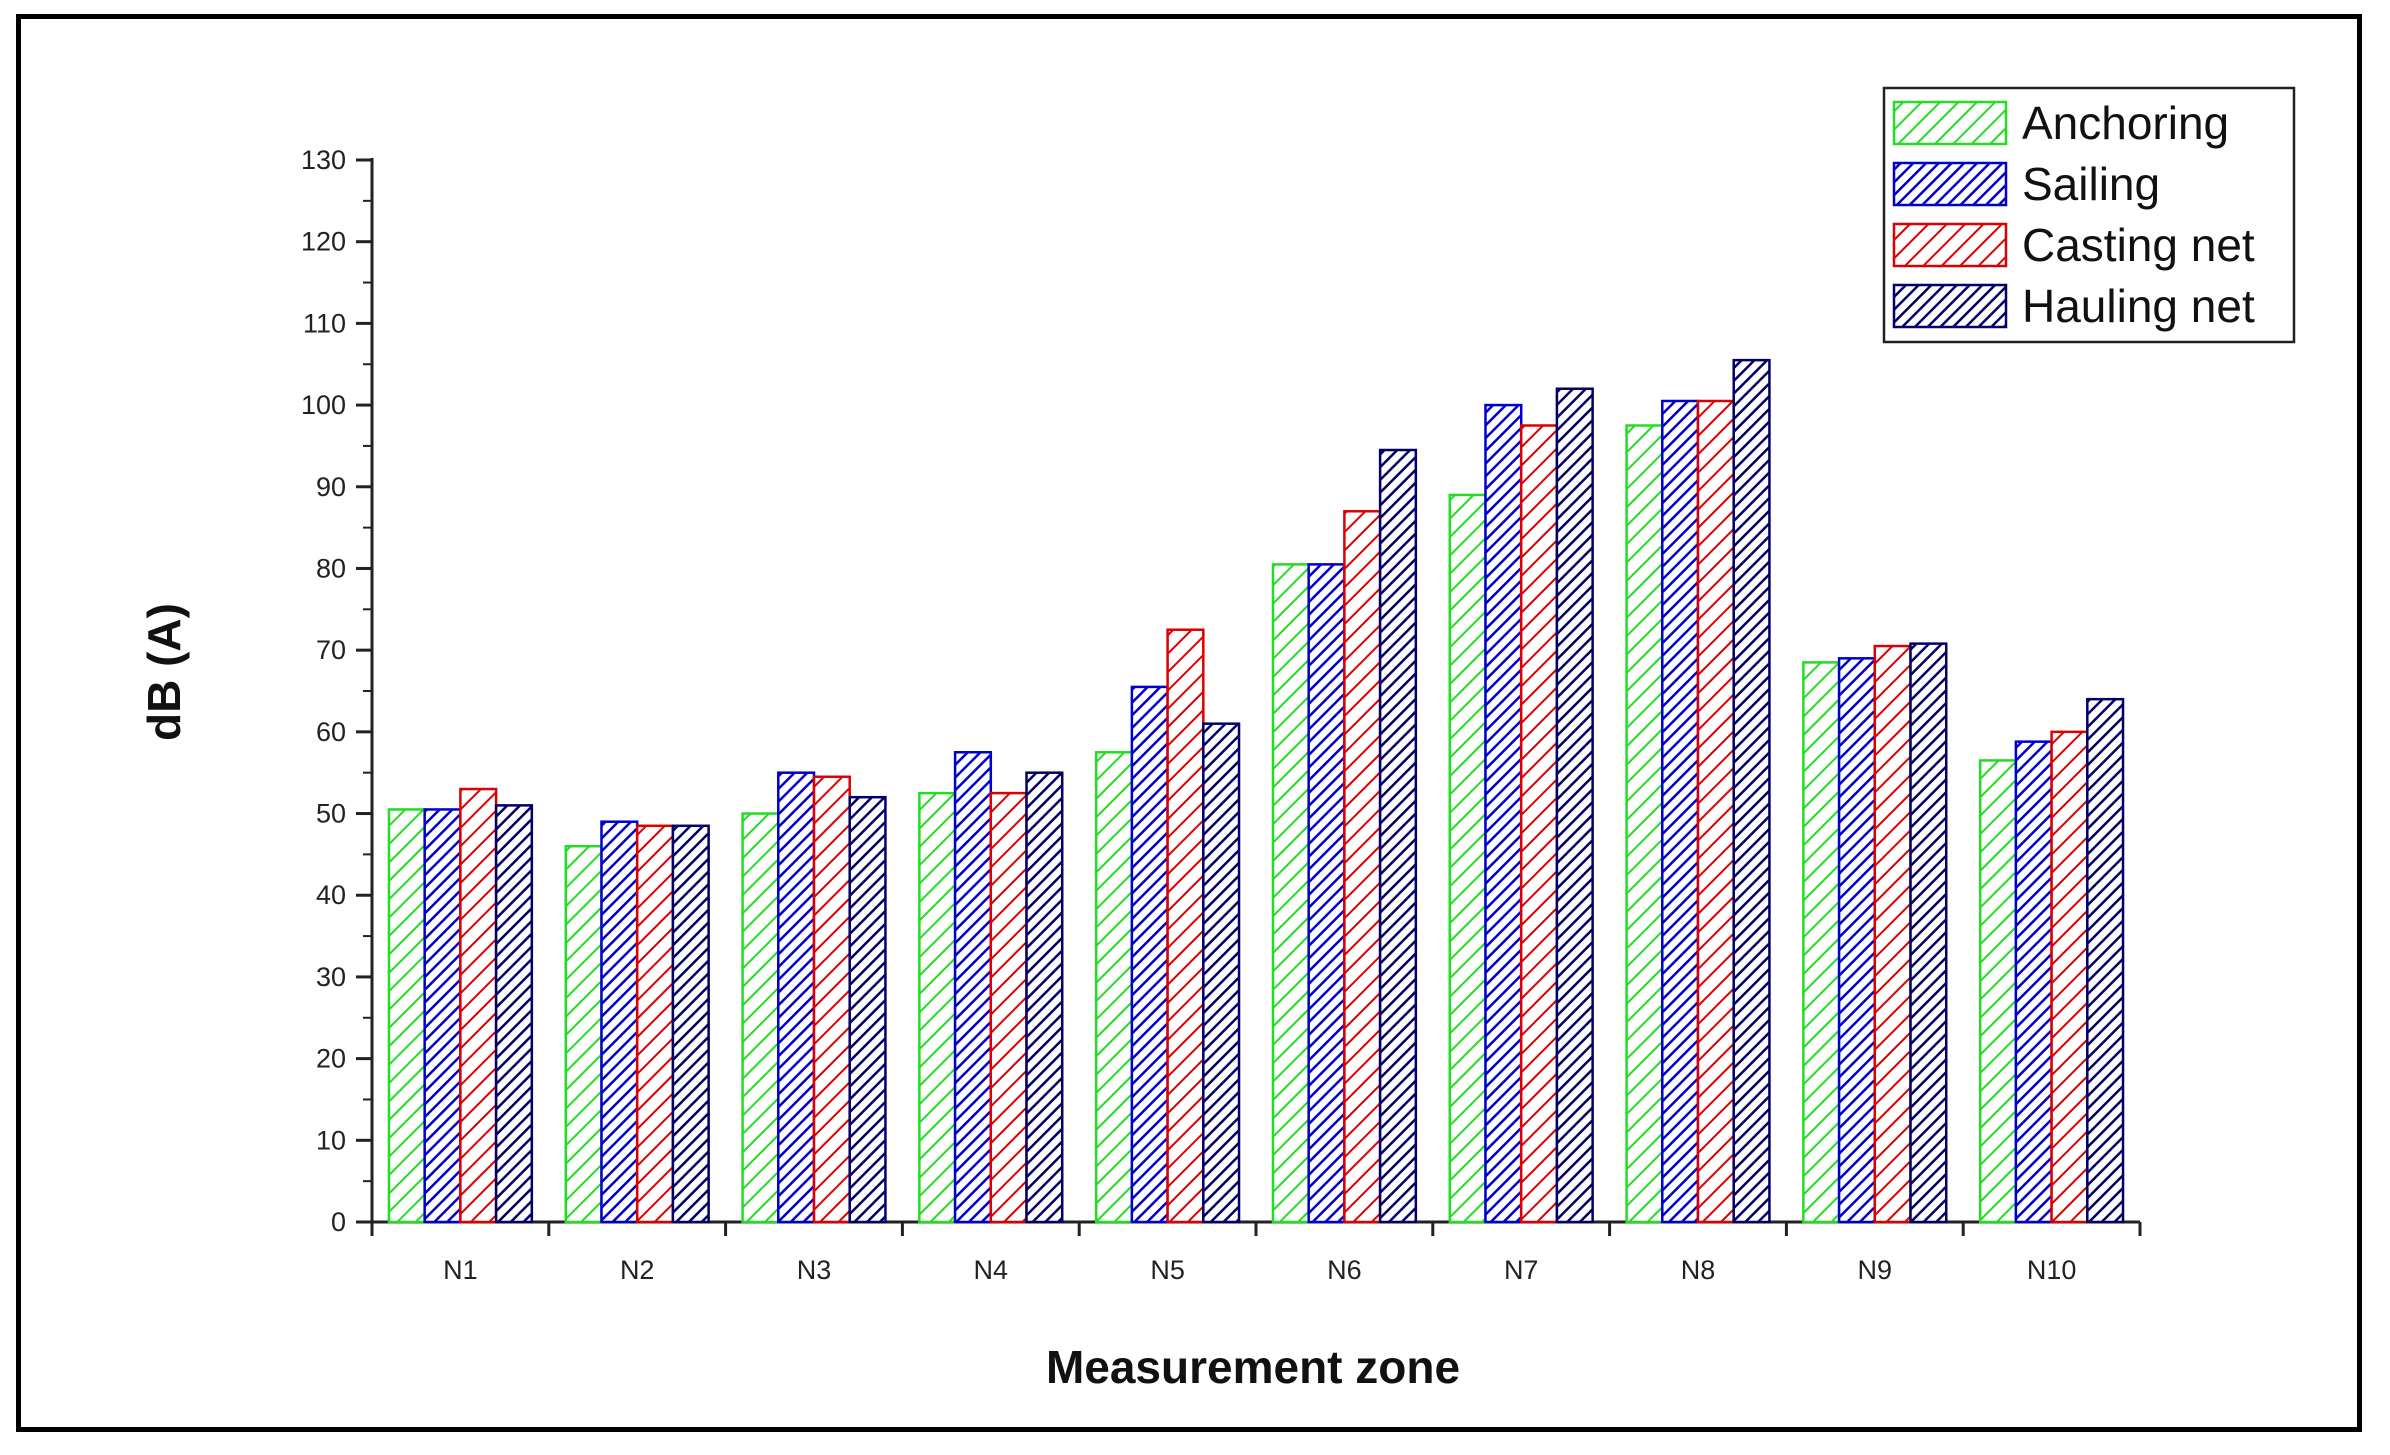 This screenshot has height=1455, width=2390. Describe the element at coordinates (2052, 1270) in the screenshot. I see `x-tick-label: N10` at that location.